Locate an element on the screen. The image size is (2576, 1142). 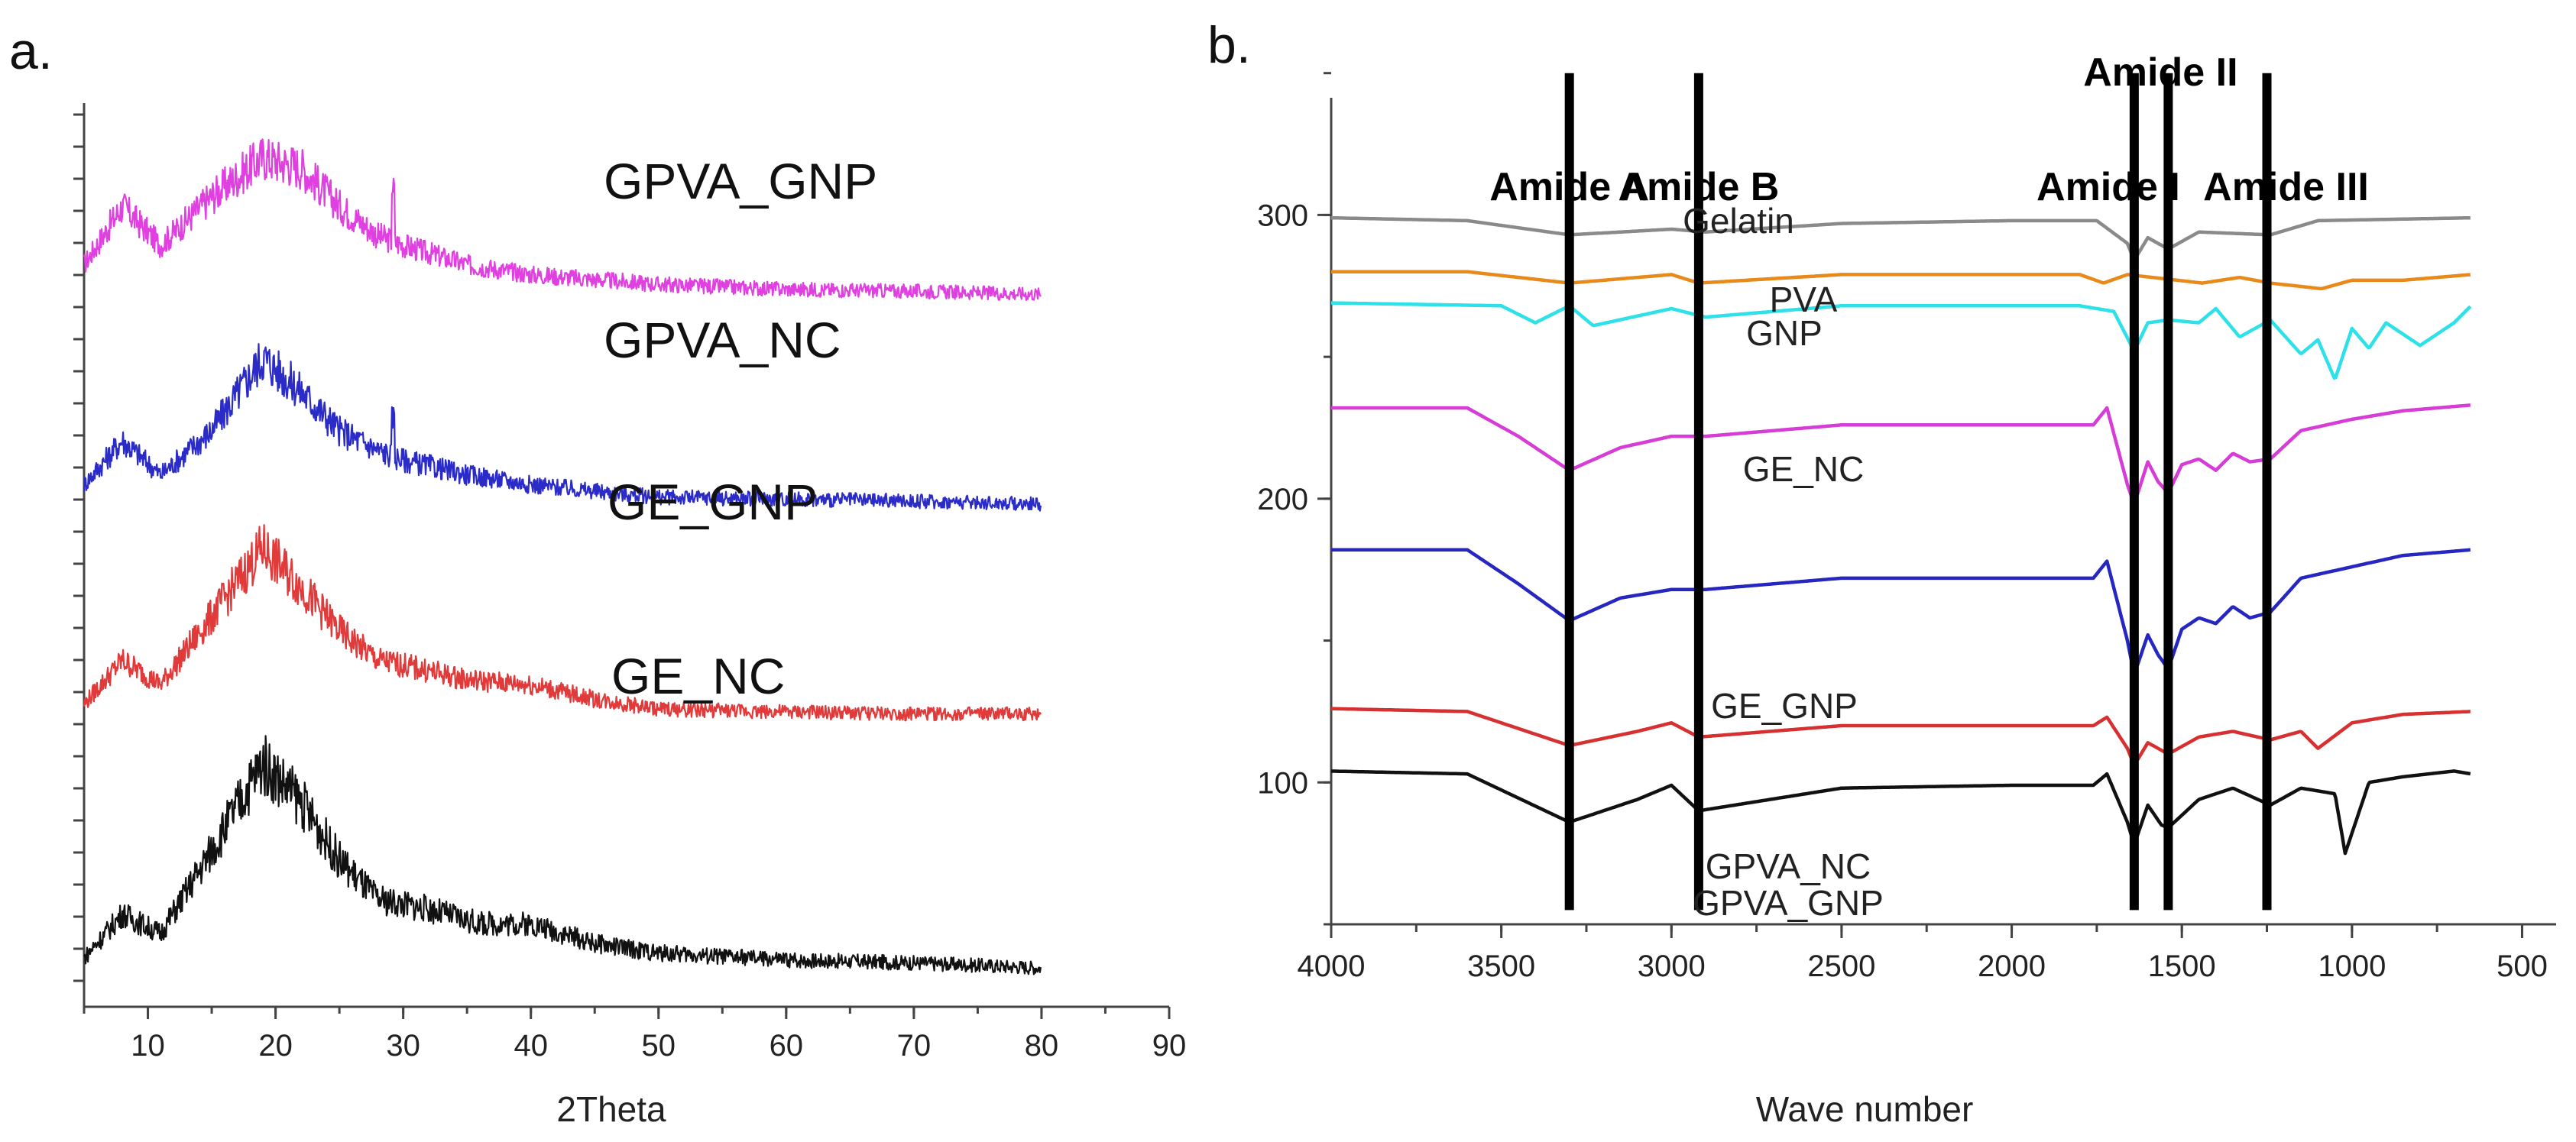
panel-a-x-tick-label: 70 is located at coordinates (915, 1046).